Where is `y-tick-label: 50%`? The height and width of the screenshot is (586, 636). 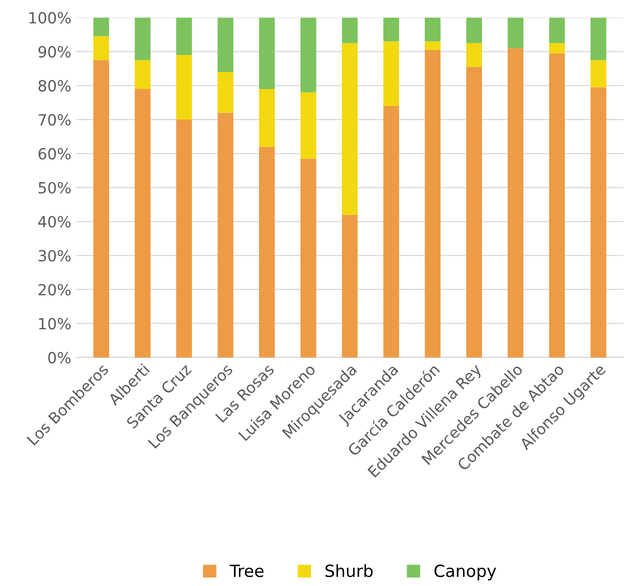
y-tick-label: 50% is located at coordinates (54, 188).